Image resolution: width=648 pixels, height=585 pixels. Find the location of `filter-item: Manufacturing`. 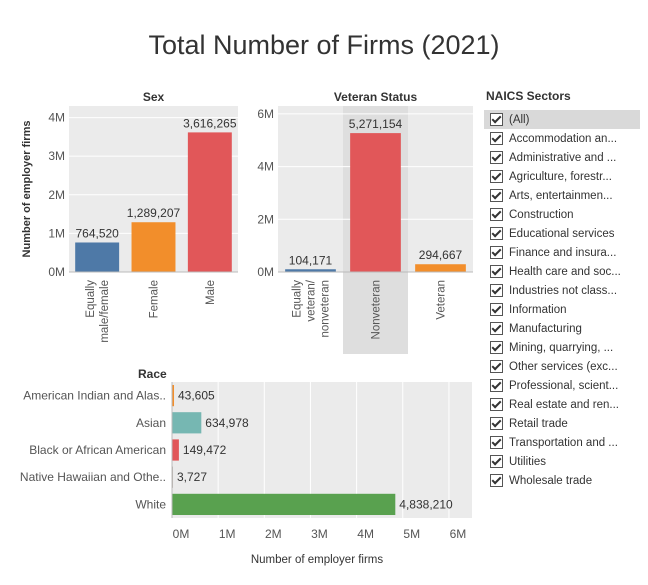

filter-item: Manufacturing is located at coordinates (562, 328).